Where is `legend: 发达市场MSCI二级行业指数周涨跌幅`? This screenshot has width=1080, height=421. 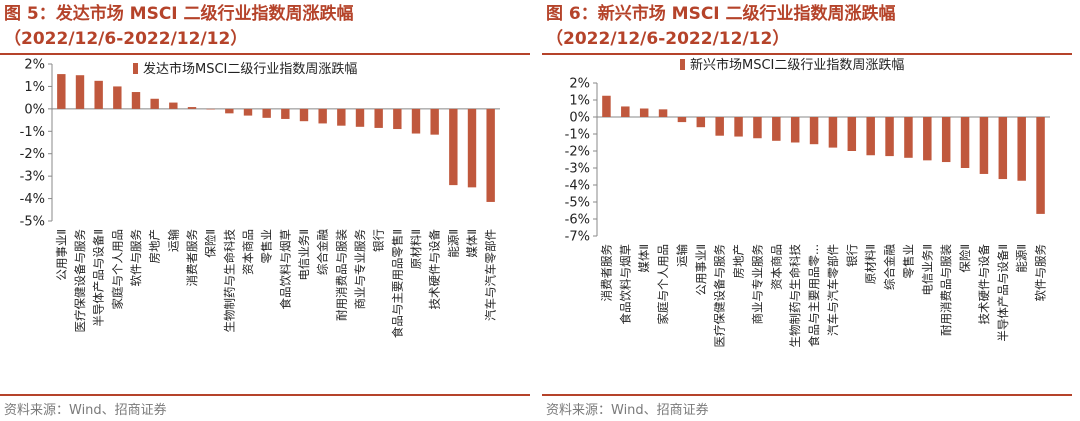 legend: 发达市场MSCI二级行业指数周涨跌幅 is located at coordinates (245, 69).